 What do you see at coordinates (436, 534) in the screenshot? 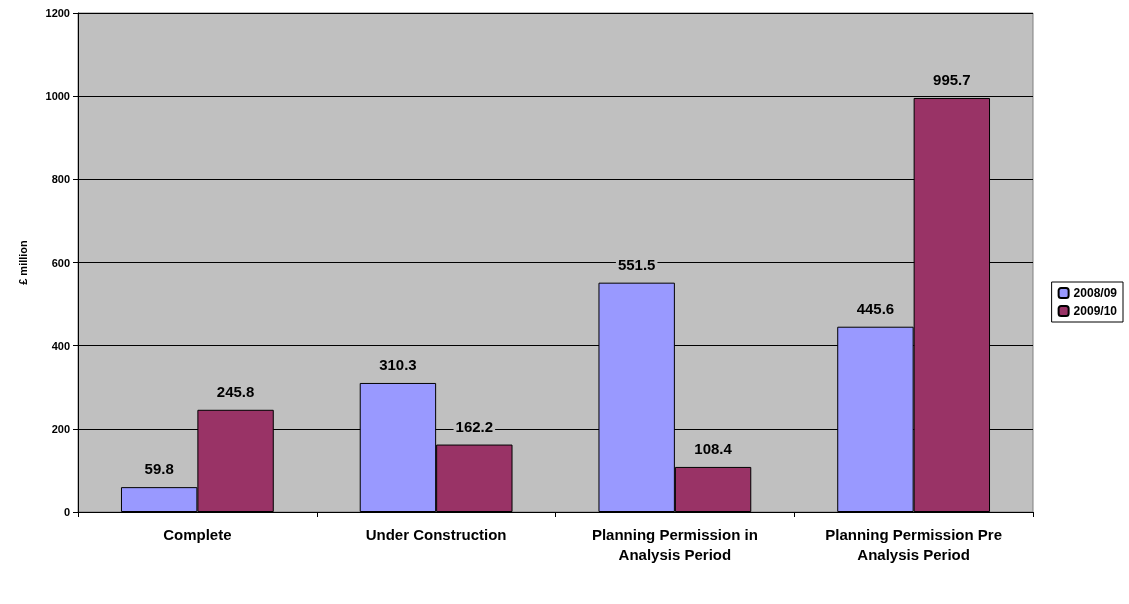
I see `x-tick-label: Under Construction` at bounding box center [436, 534].